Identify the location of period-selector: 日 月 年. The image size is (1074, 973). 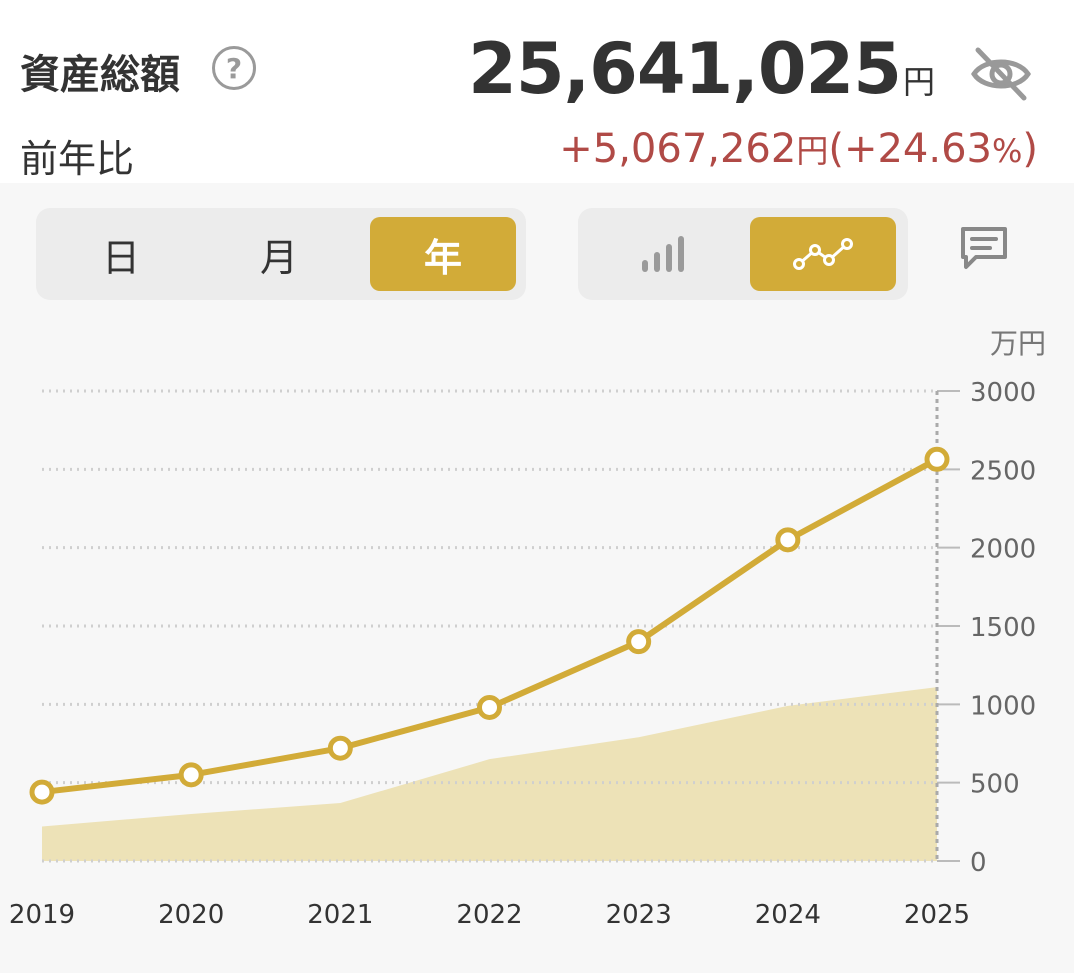
(281, 254).